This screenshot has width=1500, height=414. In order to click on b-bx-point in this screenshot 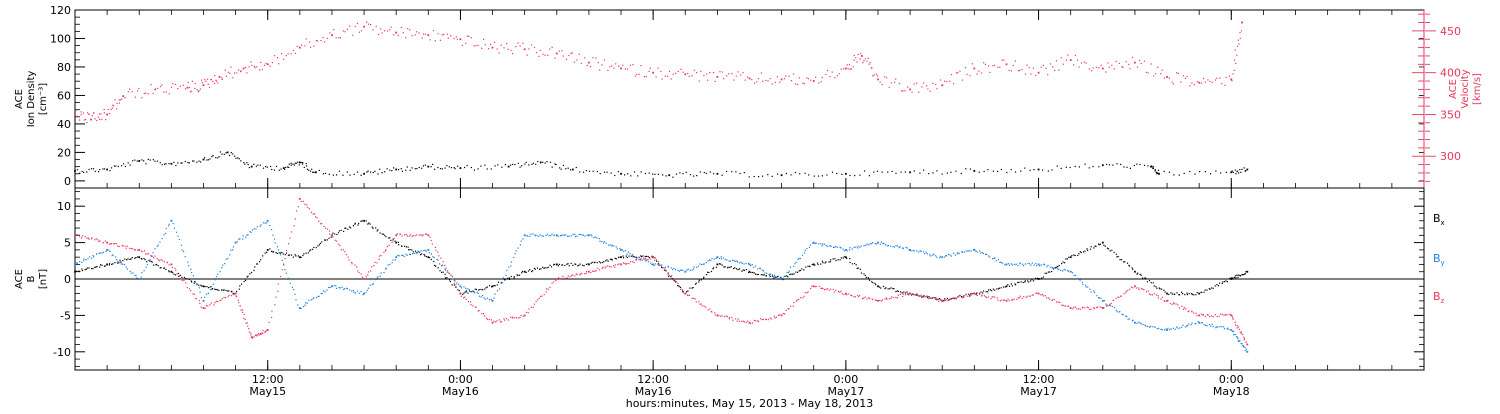, I will do `click(396, 242)`.